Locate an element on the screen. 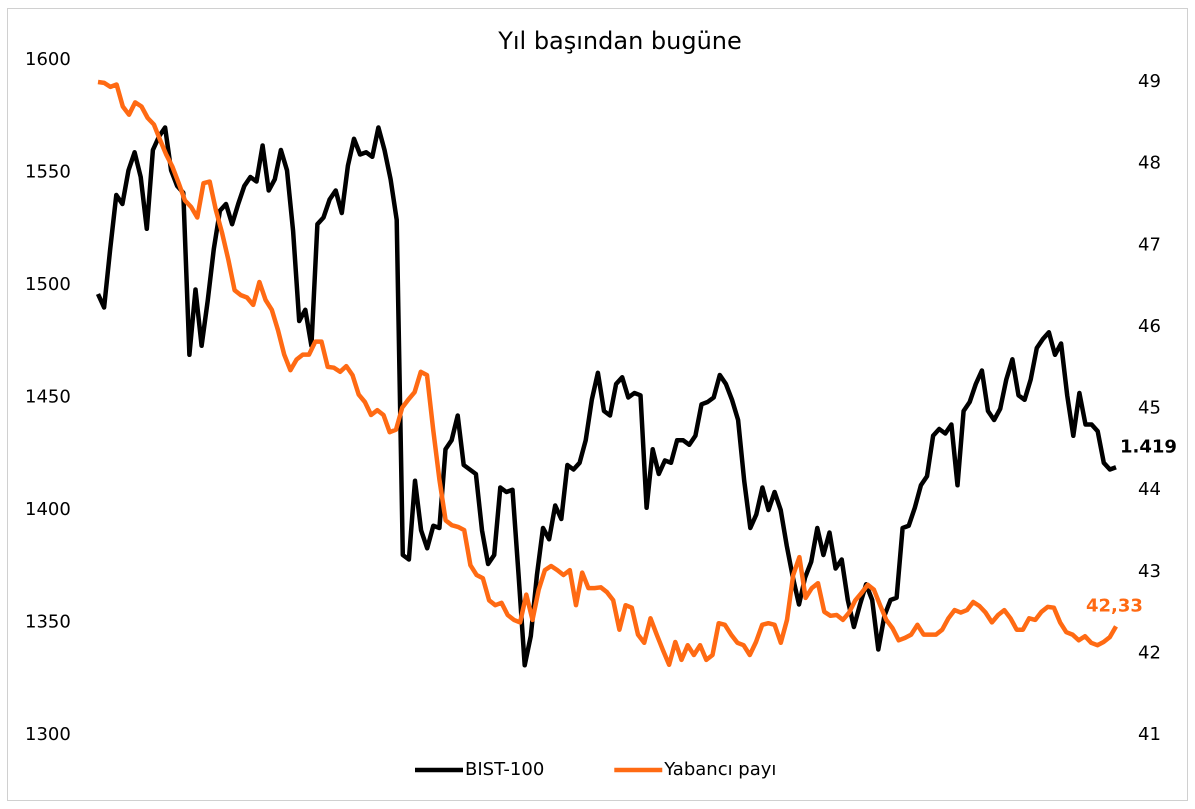 This screenshot has height=809, width=1195. y2-tick-label: 46 is located at coordinates (1149, 326).